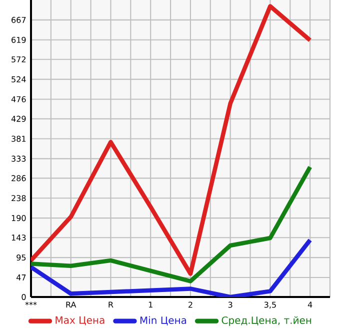  I want to click on y-tick-label: 286, so click(19, 178).